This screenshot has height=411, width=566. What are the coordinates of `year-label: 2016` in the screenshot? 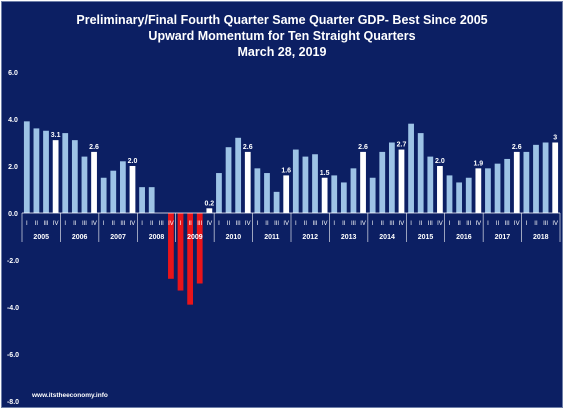 It's located at (464, 237).